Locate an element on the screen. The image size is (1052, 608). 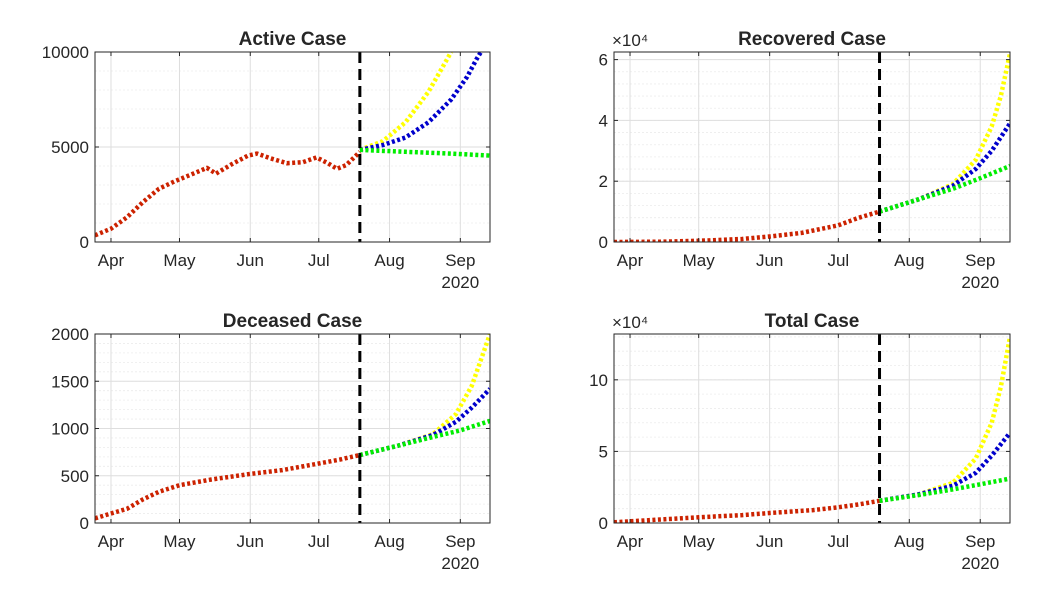
chart-title: Total Case is located at coordinates (812, 321).